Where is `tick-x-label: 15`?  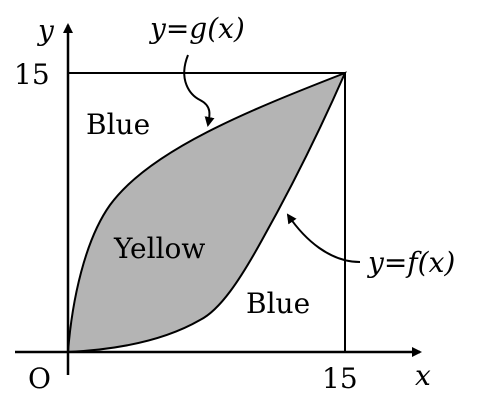 tick-x-label: 15 is located at coordinates (340, 378).